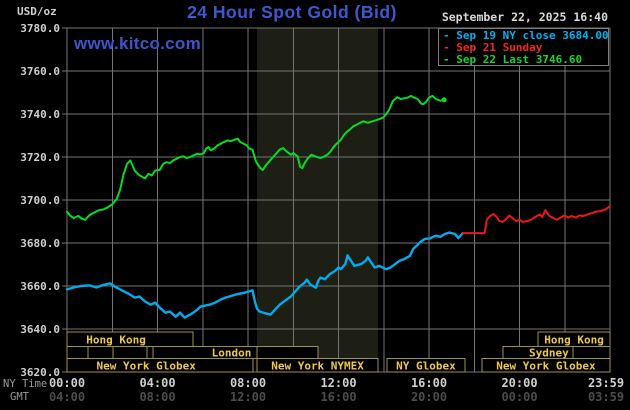 The height and width of the screenshot is (410, 630). What do you see at coordinates (248, 383) in the screenshot?
I see `x-tick-ny-time: 08:00` at bounding box center [248, 383].